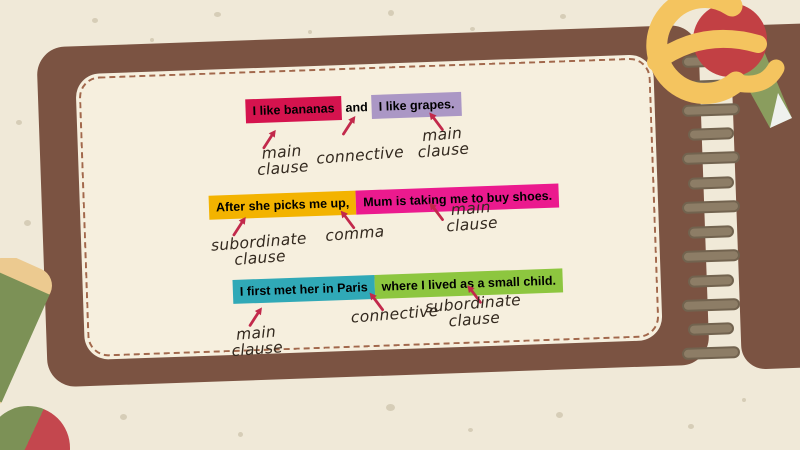 The width and height of the screenshot is (800, 450). Describe the element at coordinates (360, 155) in the screenshot. I see `label-connective: connective` at that location.